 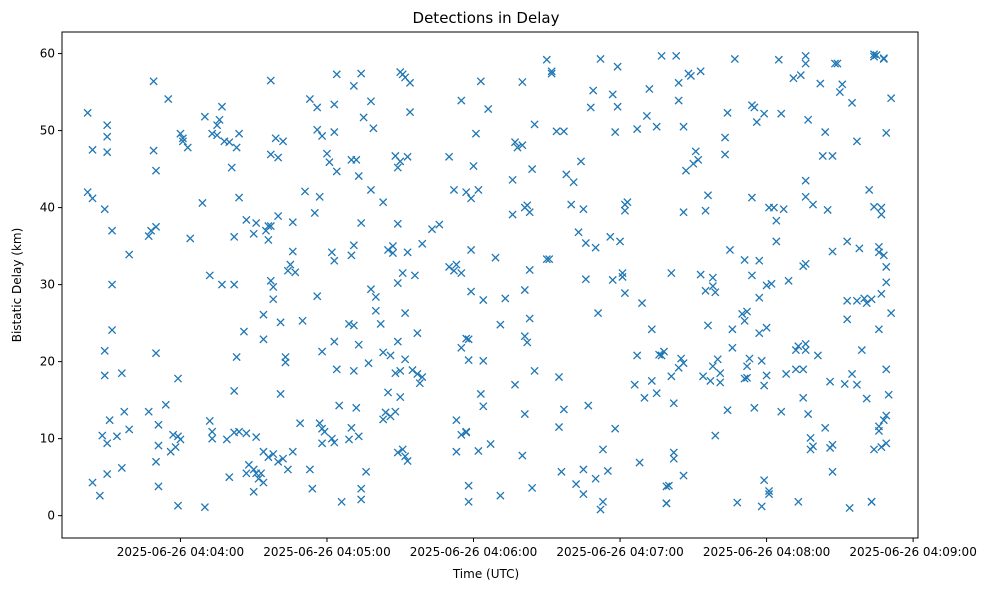 I want to click on x-tick-label: 2025-06-26 04:09:00, so click(x=912, y=552).